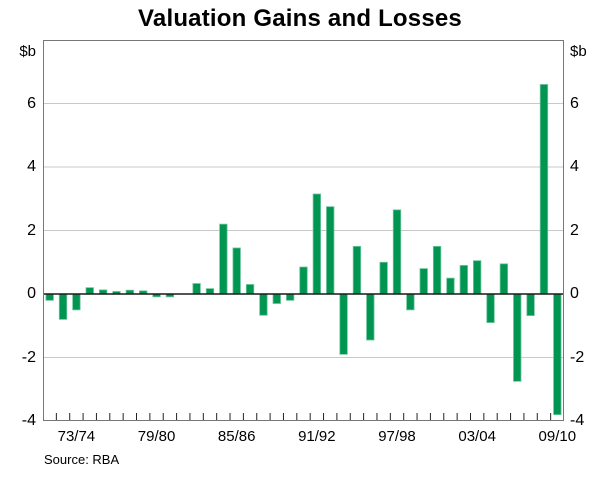  Describe the element at coordinates (578, 51) in the screenshot. I see `y-axis-unit-right: $b` at that location.